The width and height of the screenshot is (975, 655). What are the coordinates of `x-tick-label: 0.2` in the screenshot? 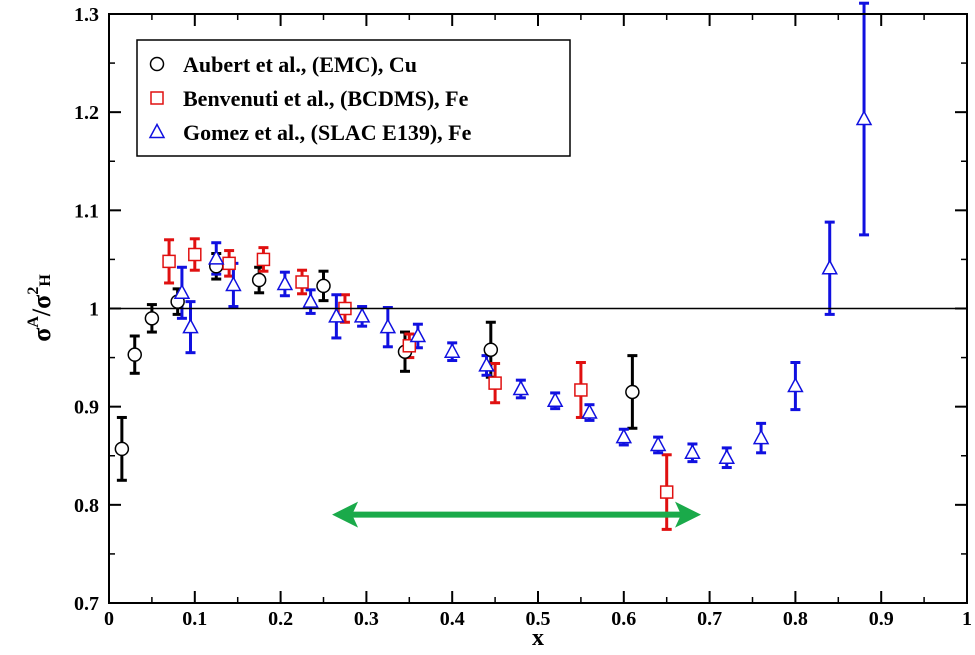 It's located at (280, 619).